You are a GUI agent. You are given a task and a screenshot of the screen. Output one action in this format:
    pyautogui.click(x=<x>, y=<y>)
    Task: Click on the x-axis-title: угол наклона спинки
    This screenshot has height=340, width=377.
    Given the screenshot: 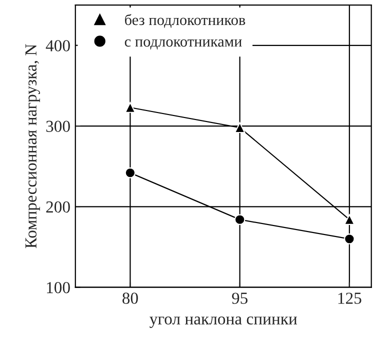 What is the action you would take?
    pyautogui.click(x=224, y=322)
    